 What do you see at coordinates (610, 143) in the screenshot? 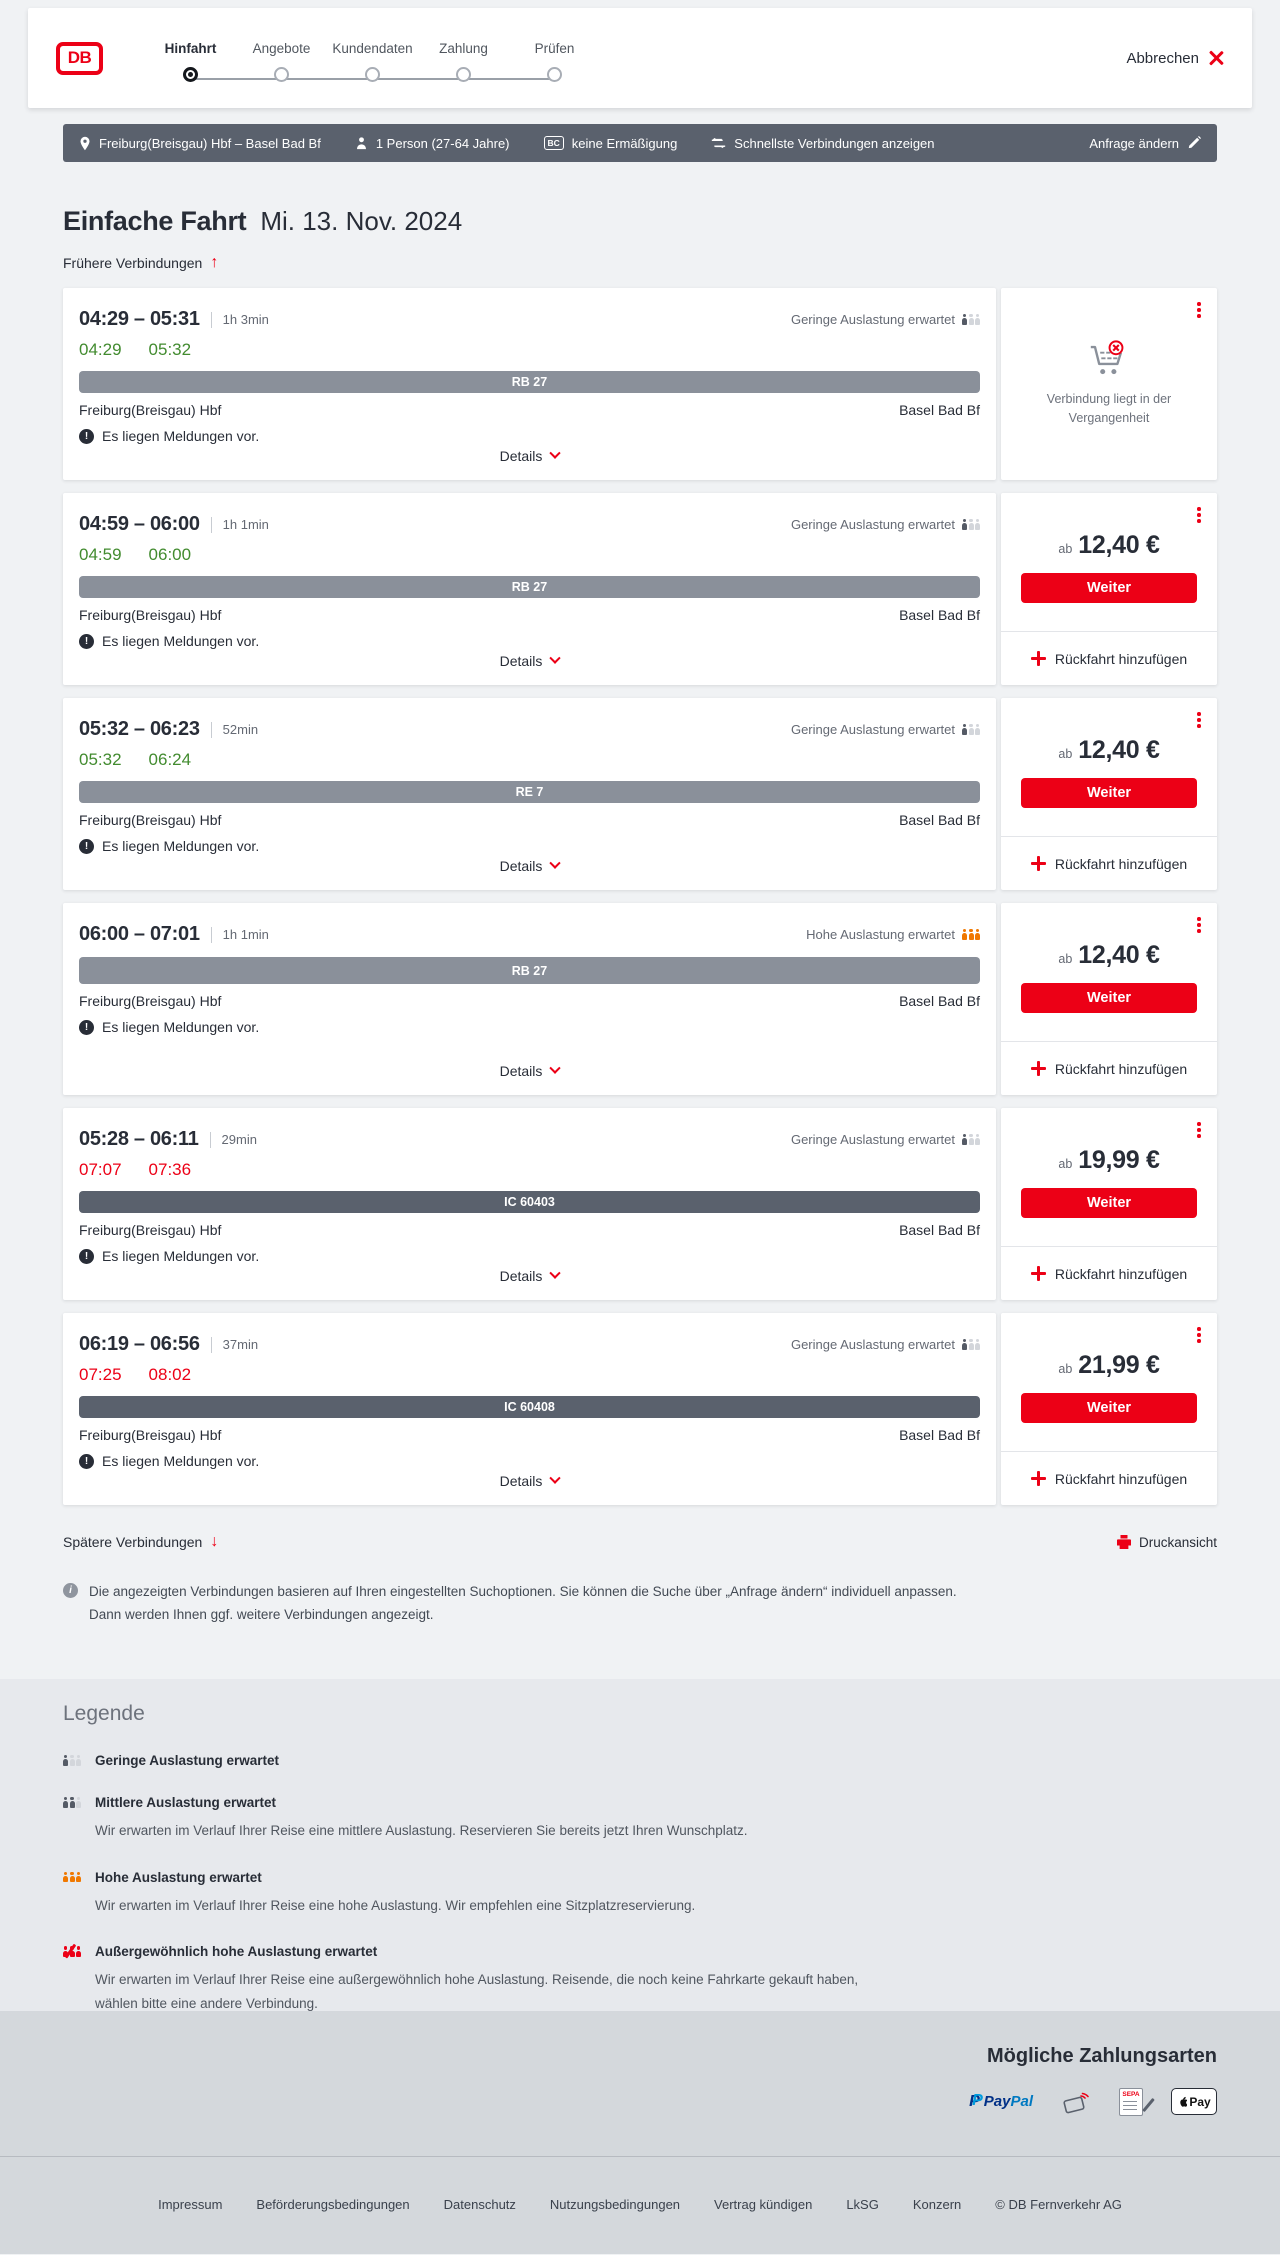
I see `discount-summary: BC keine Ermäßigung` at bounding box center [610, 143].